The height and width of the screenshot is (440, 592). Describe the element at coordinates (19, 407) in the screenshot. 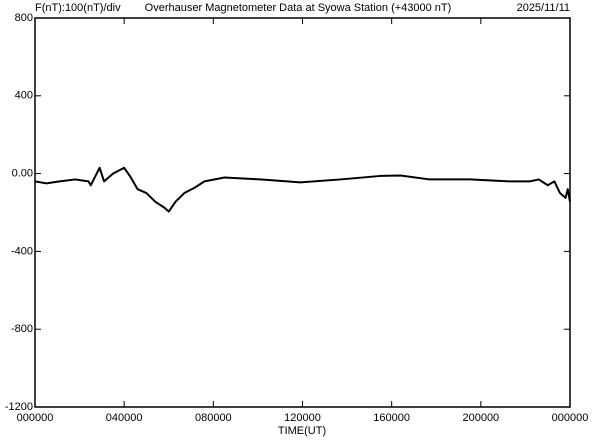

I see `y-tick-label: -1200` at that location.